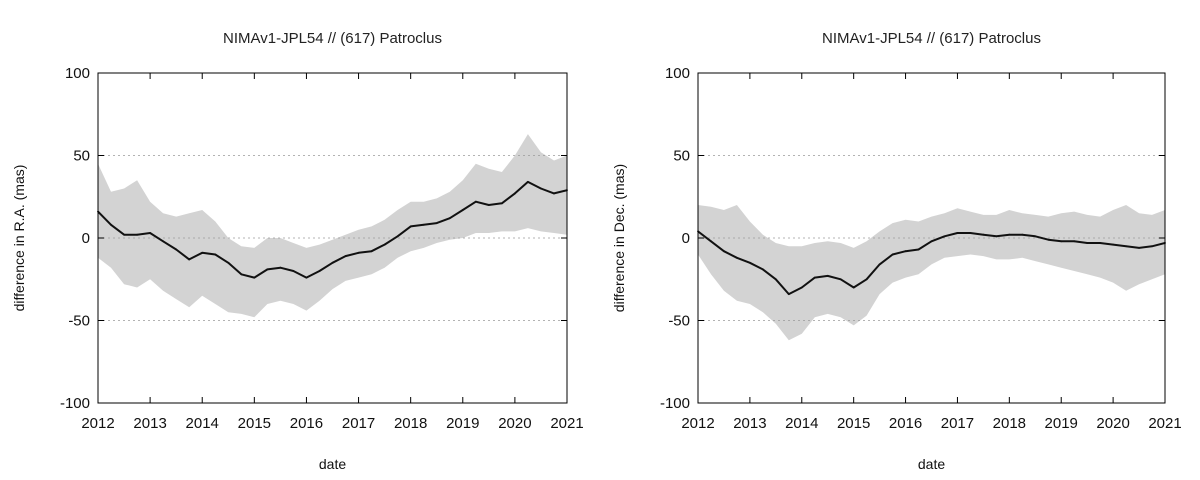 The image size is (1200, 480). I want to click on y-axis-label: difference in Dec. (mas), so click(619, 238).